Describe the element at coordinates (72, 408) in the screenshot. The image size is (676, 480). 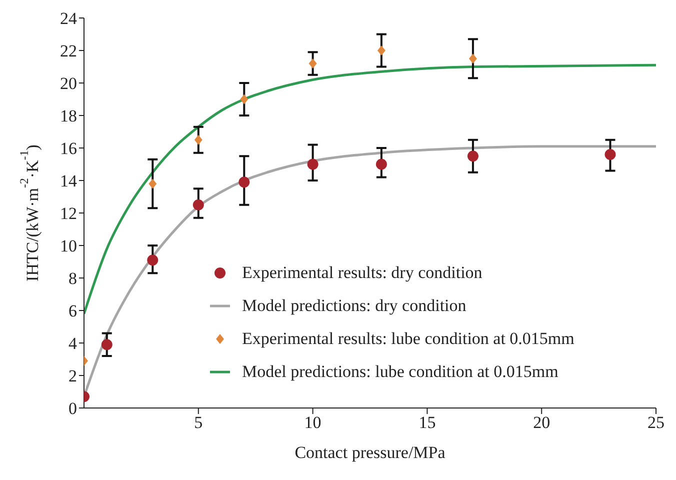
I see `y-tick-label: 0` at that location.